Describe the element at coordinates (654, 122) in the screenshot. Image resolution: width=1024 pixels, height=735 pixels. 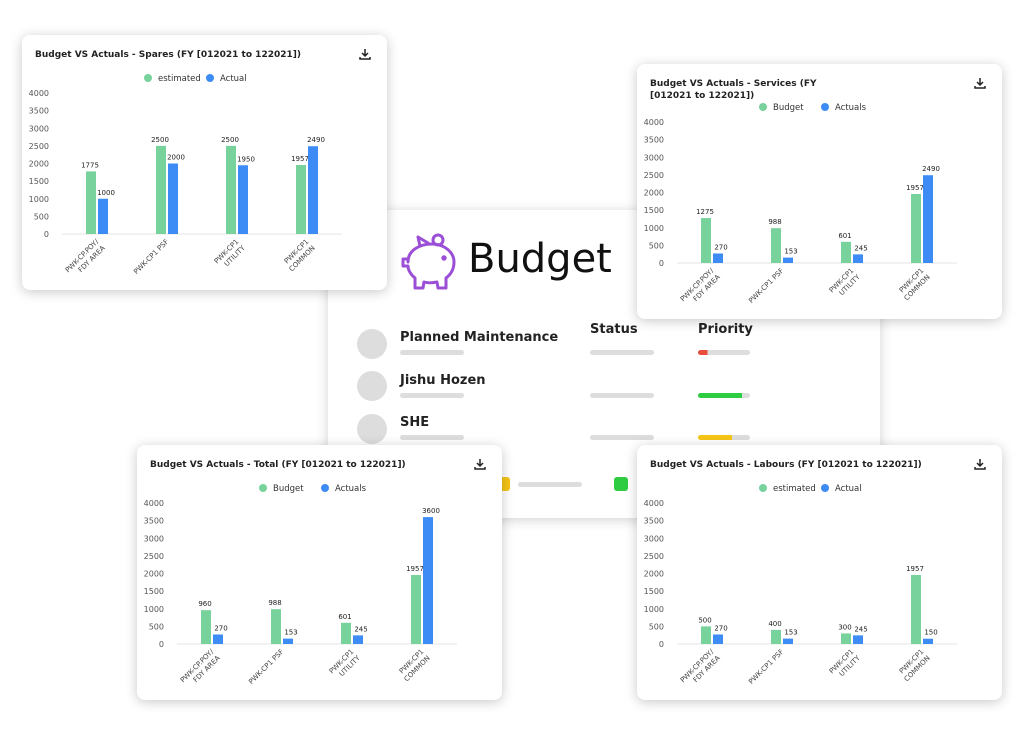
I see `y-tick-label: 4000` at that location.